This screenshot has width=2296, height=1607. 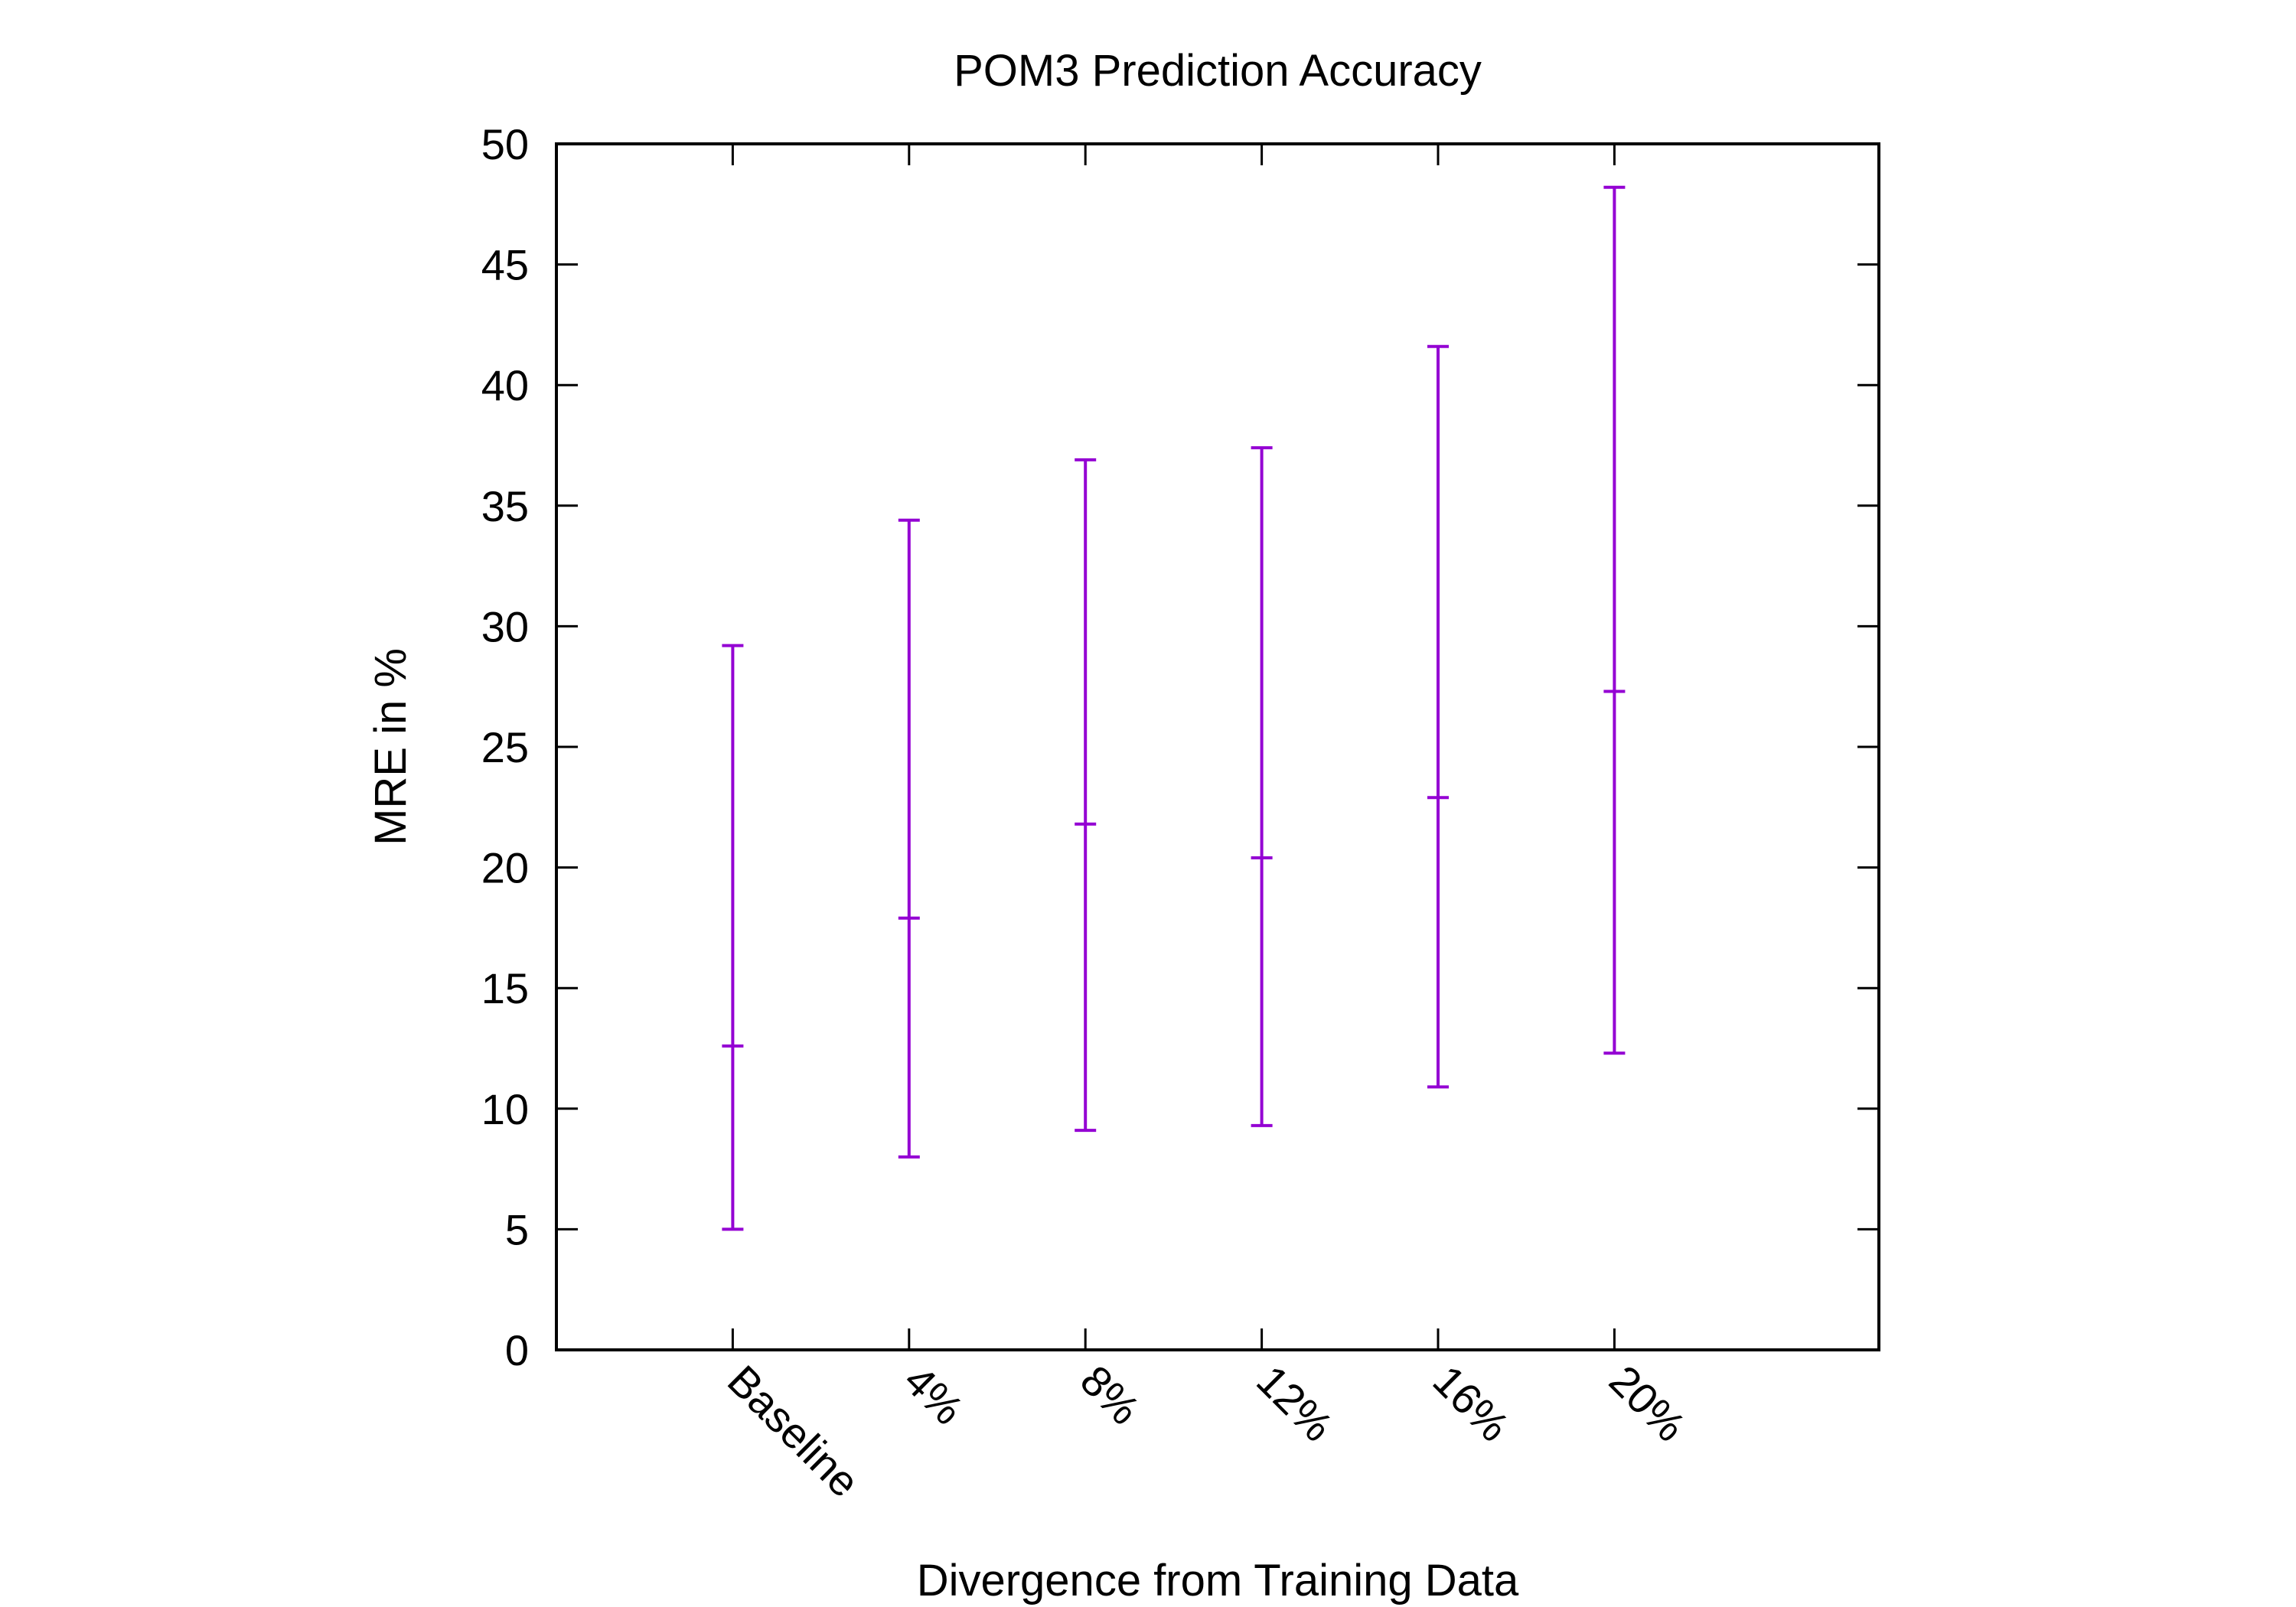 What do you see at coordinates (1471, 1403) in the screenshot?
I see `x-tick-label: 16%` at bounding box center [1471, 1403].